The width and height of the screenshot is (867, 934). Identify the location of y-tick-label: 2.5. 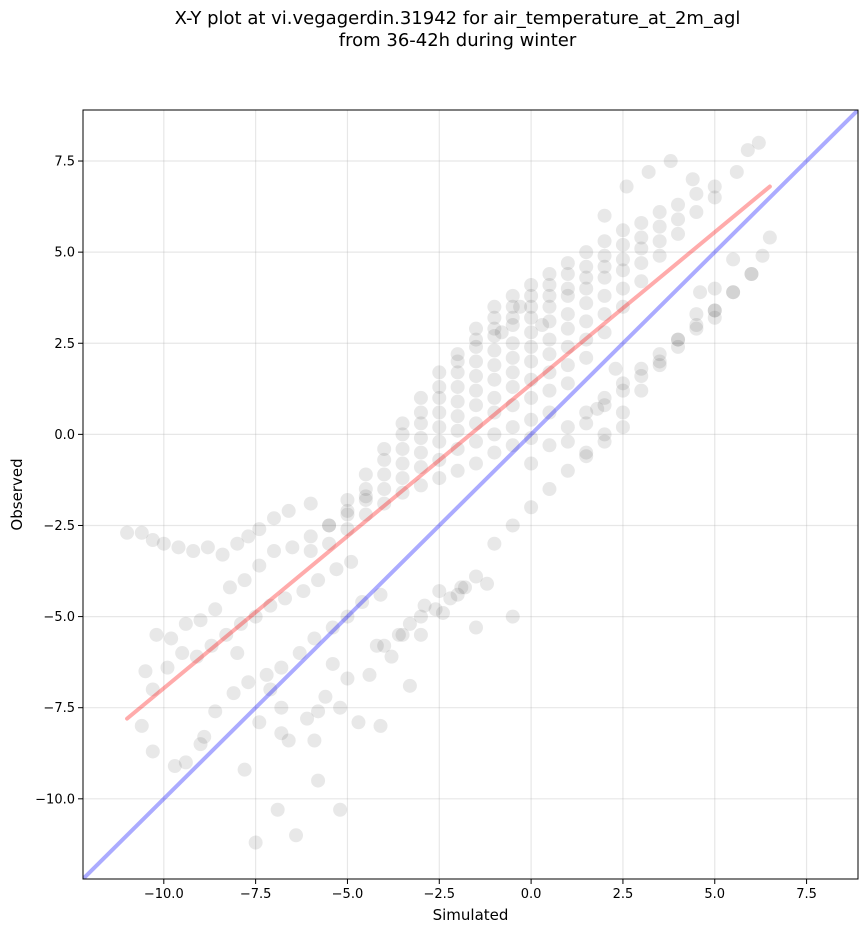
(64, 344).